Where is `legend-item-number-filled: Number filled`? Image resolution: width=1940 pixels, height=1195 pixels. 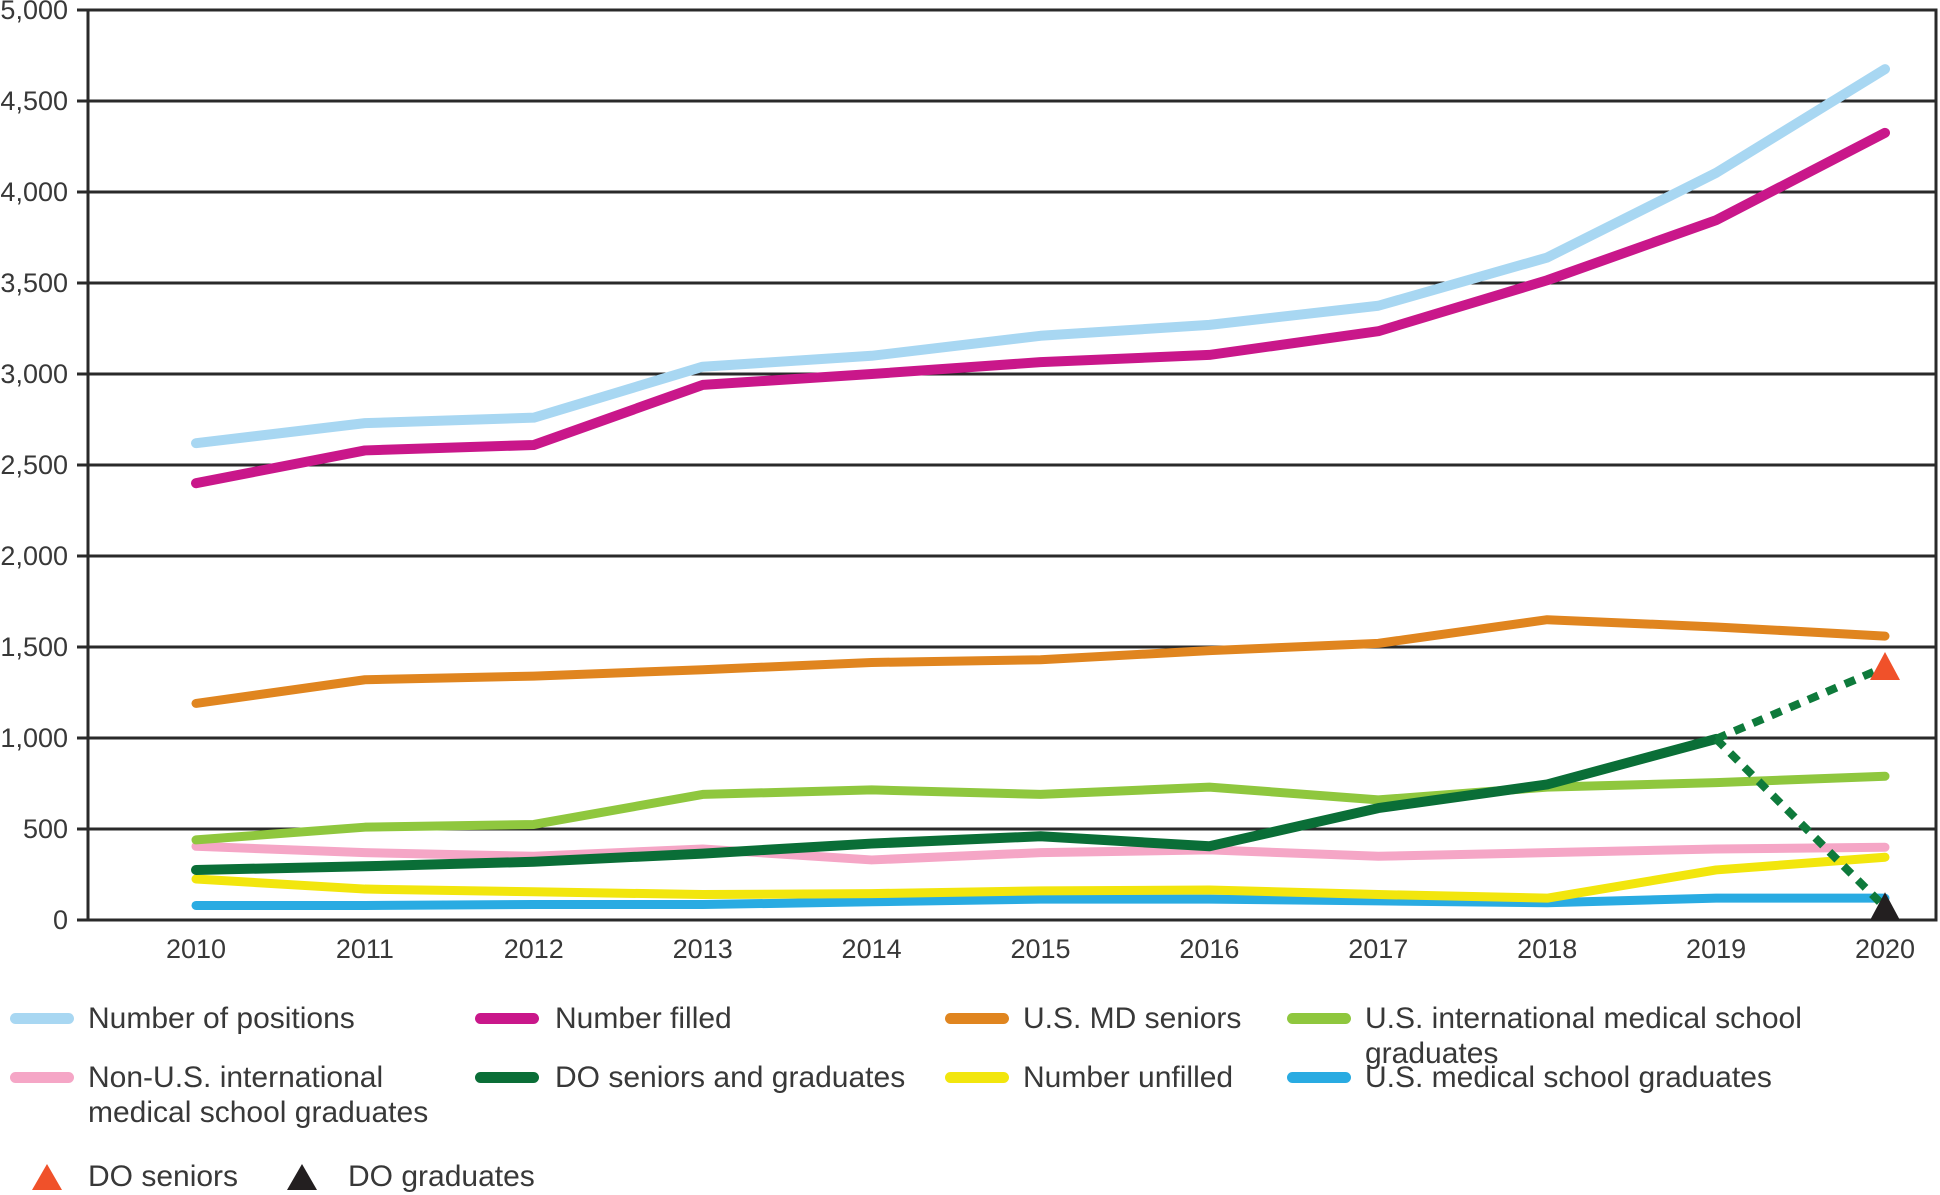 legend-item-number-filled: Number filled is located at coordinates (603, 1018).